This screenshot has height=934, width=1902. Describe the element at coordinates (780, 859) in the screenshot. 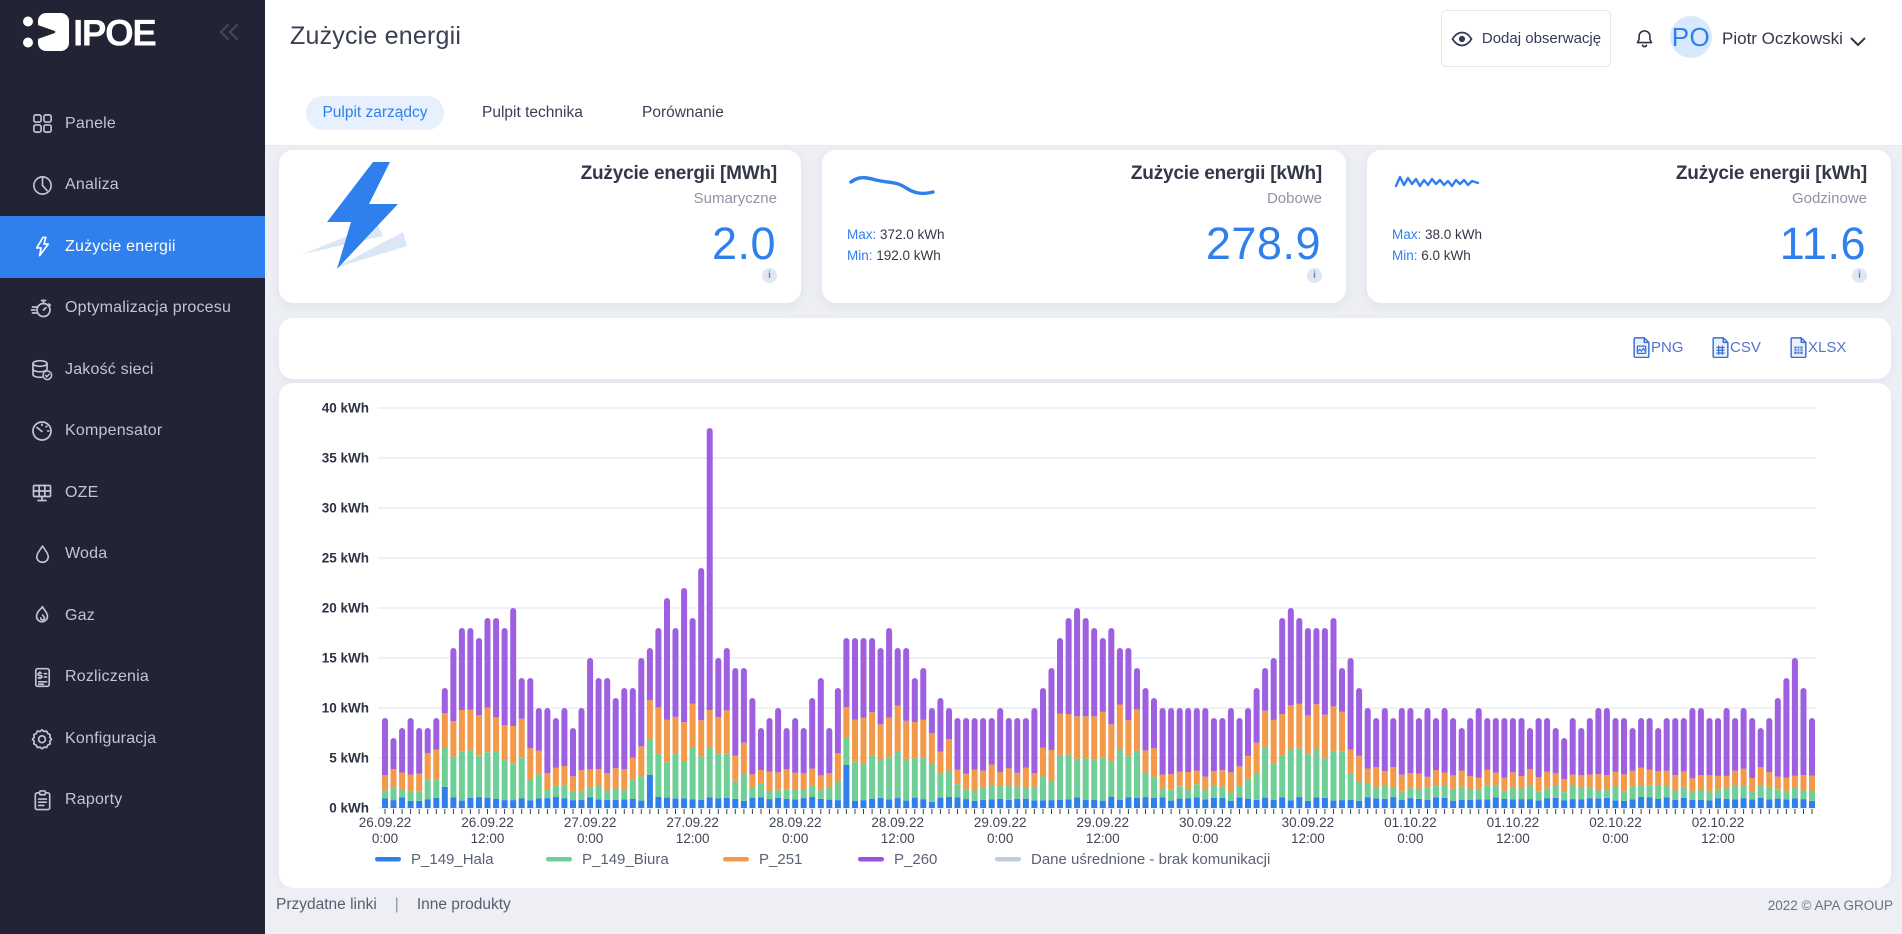

I see `svg-text: P_251` at that location.